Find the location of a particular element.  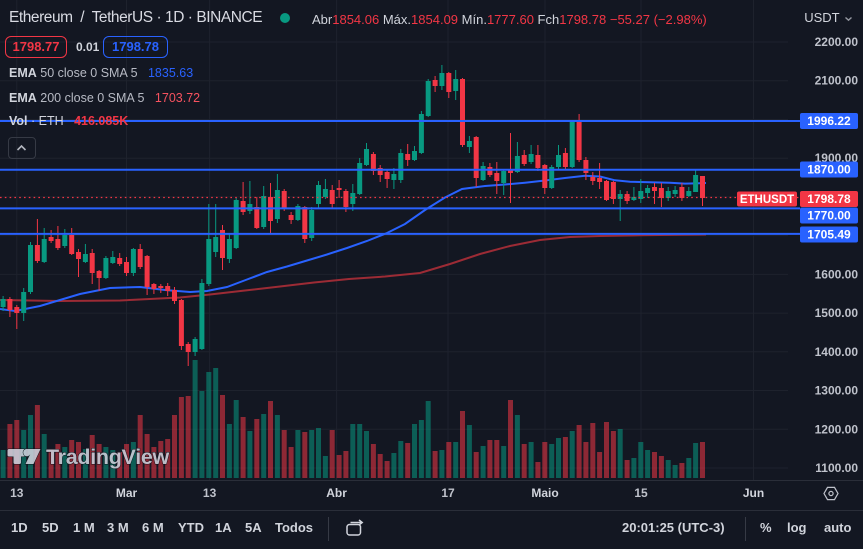

svg-text: 2200.00 is located at coordinates (837, 42).